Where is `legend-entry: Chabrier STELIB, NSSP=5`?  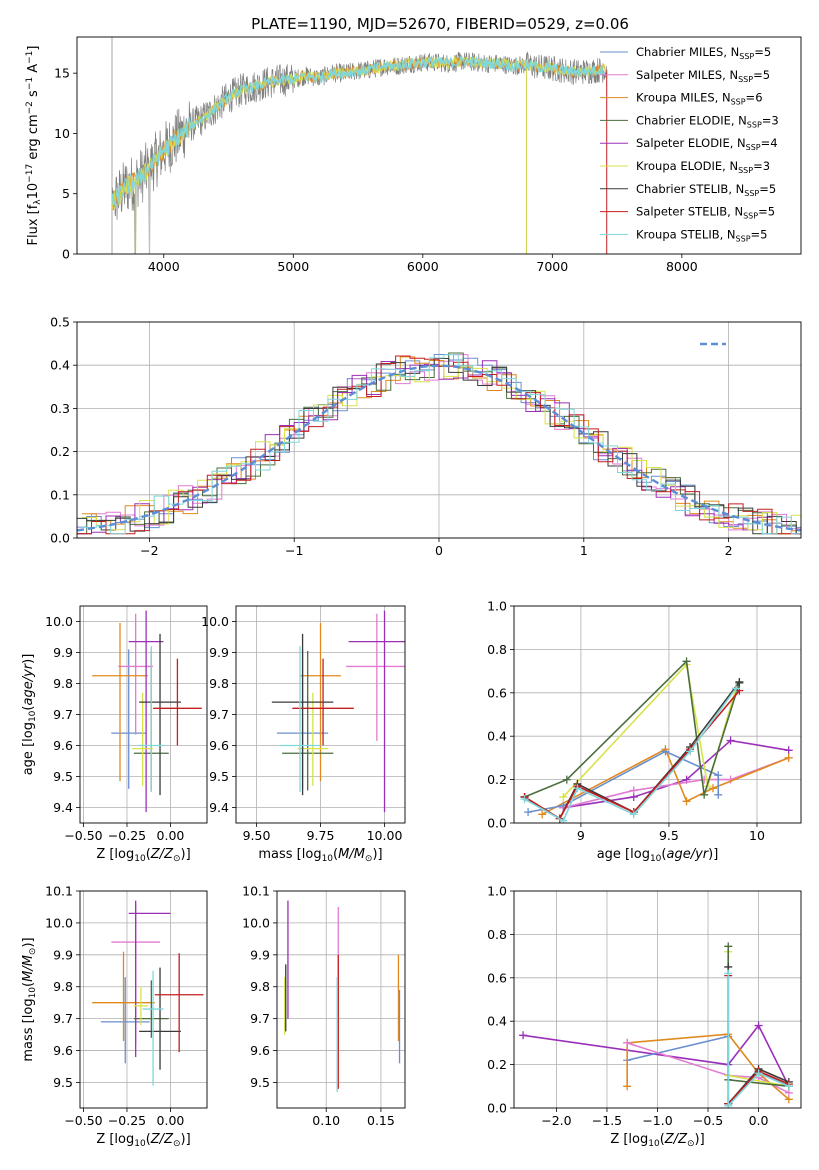 legend-entry: Chabrier STELIB, NSSP=5 is located at coordinates (706, 190).